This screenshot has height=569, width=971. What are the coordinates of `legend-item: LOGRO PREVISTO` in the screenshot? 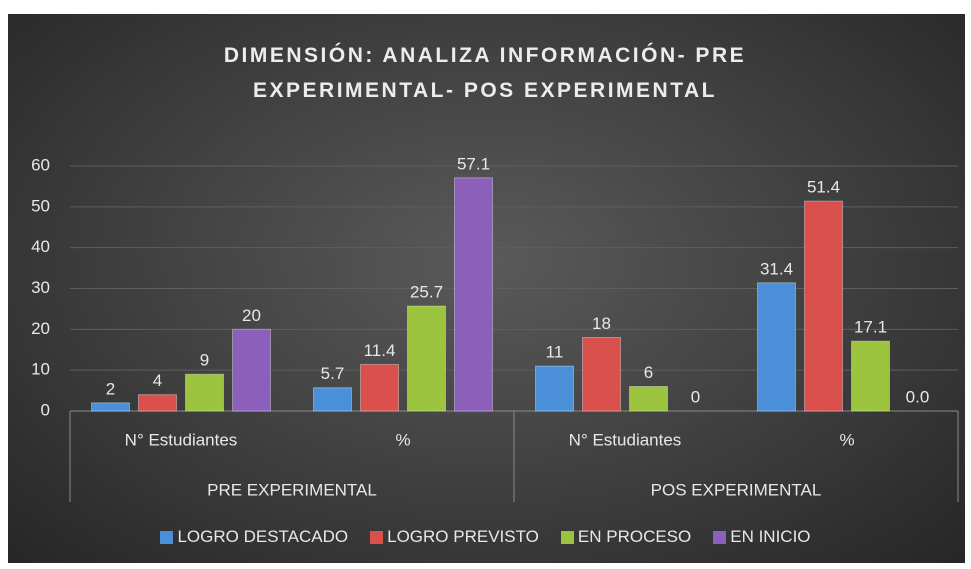 It's located at (454, 537).